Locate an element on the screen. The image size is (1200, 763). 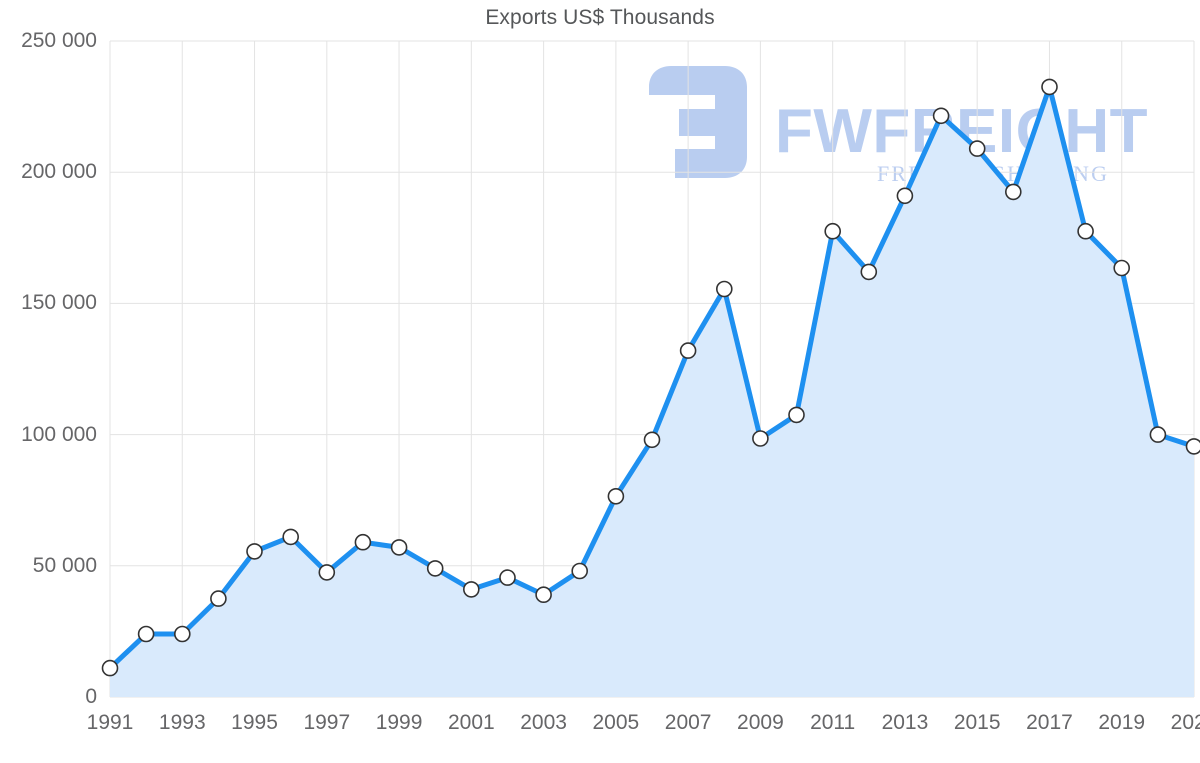
x-axis-tick-label: 2007 is located at coordinates (688, 722).